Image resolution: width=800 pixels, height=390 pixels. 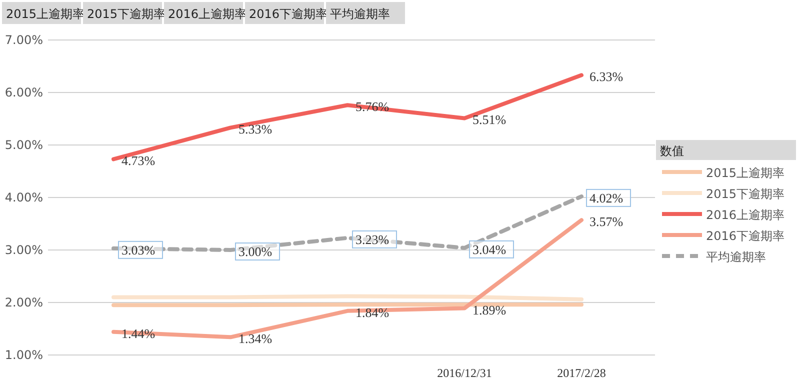 What do you see at coordinates (23, 40) in the screenshot?
I see `y-tick-label: 7.00%` at bounding box center [23, 40].